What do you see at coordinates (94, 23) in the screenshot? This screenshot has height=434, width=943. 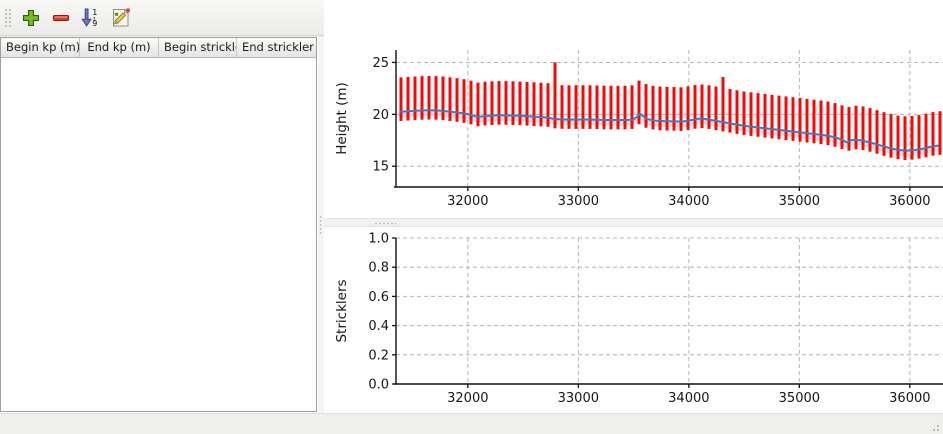 I see `svg-text: 9` at bounding box center [94, 23].